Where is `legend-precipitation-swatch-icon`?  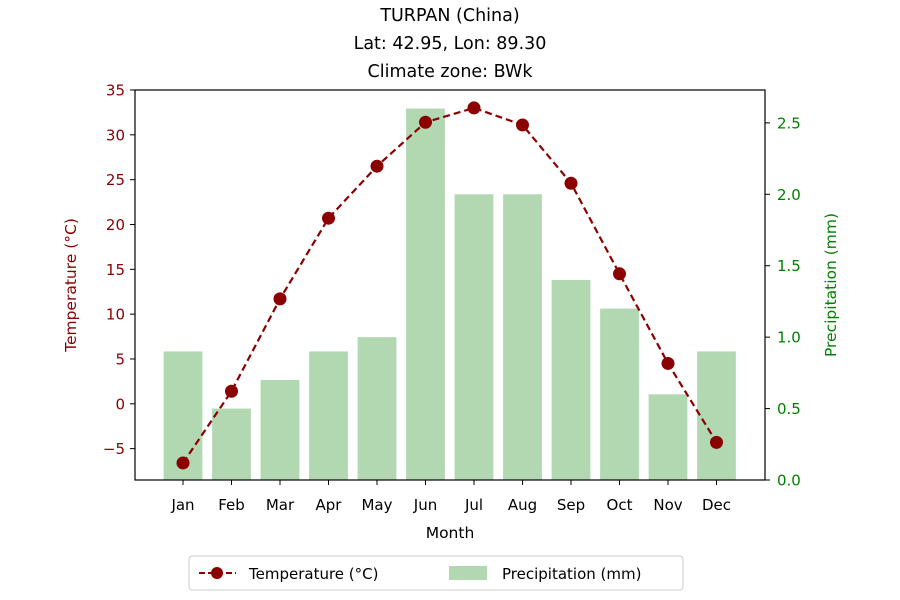 legend-precipitation-swatch-icon is located at coordinates (468, 573).